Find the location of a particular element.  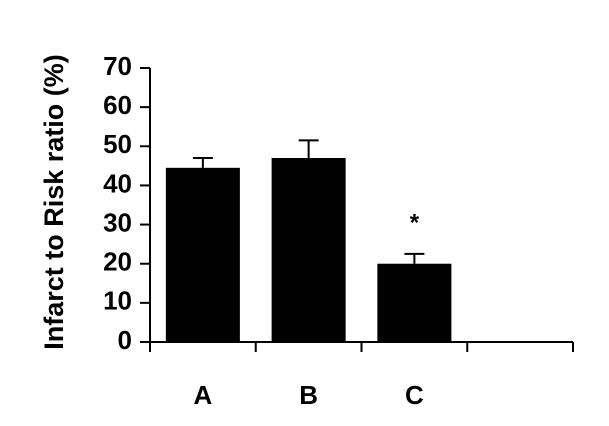

x-tick-label: B is located at coordinates (308, 395).